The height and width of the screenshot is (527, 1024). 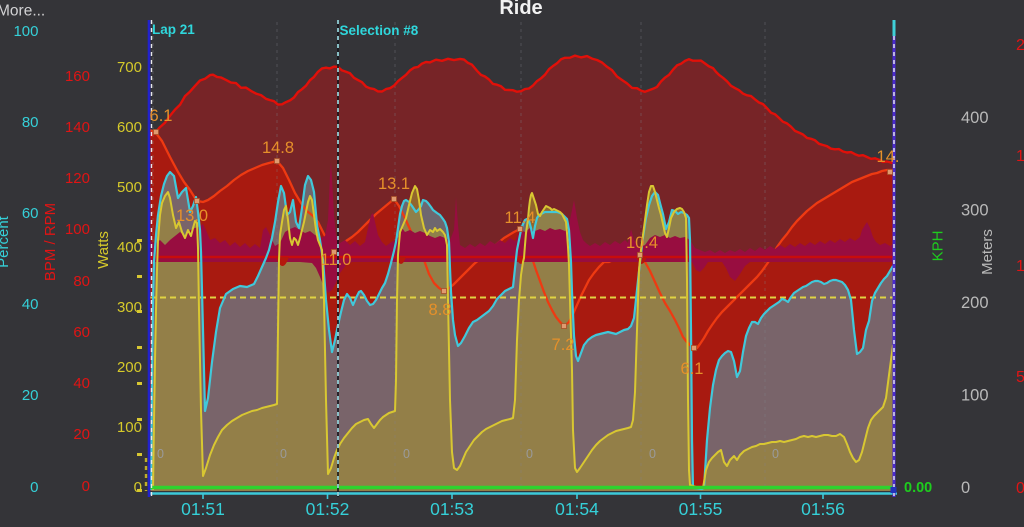 What do you see at coordinates (77, 178) in the screenshot?
I see `svg-text: 120` at bounding box center [77, 178].